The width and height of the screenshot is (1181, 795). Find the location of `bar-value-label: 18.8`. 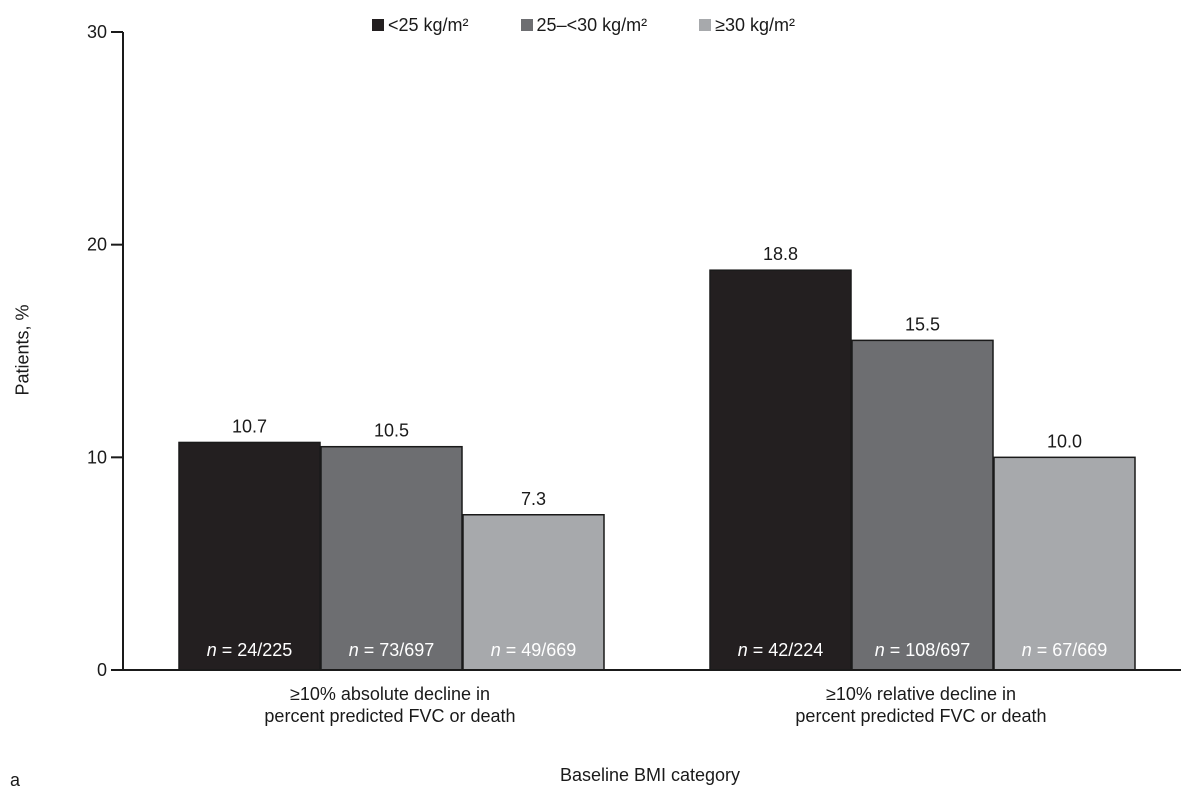

bar-value-label: 18.8 is located at coordinates (780, 254).